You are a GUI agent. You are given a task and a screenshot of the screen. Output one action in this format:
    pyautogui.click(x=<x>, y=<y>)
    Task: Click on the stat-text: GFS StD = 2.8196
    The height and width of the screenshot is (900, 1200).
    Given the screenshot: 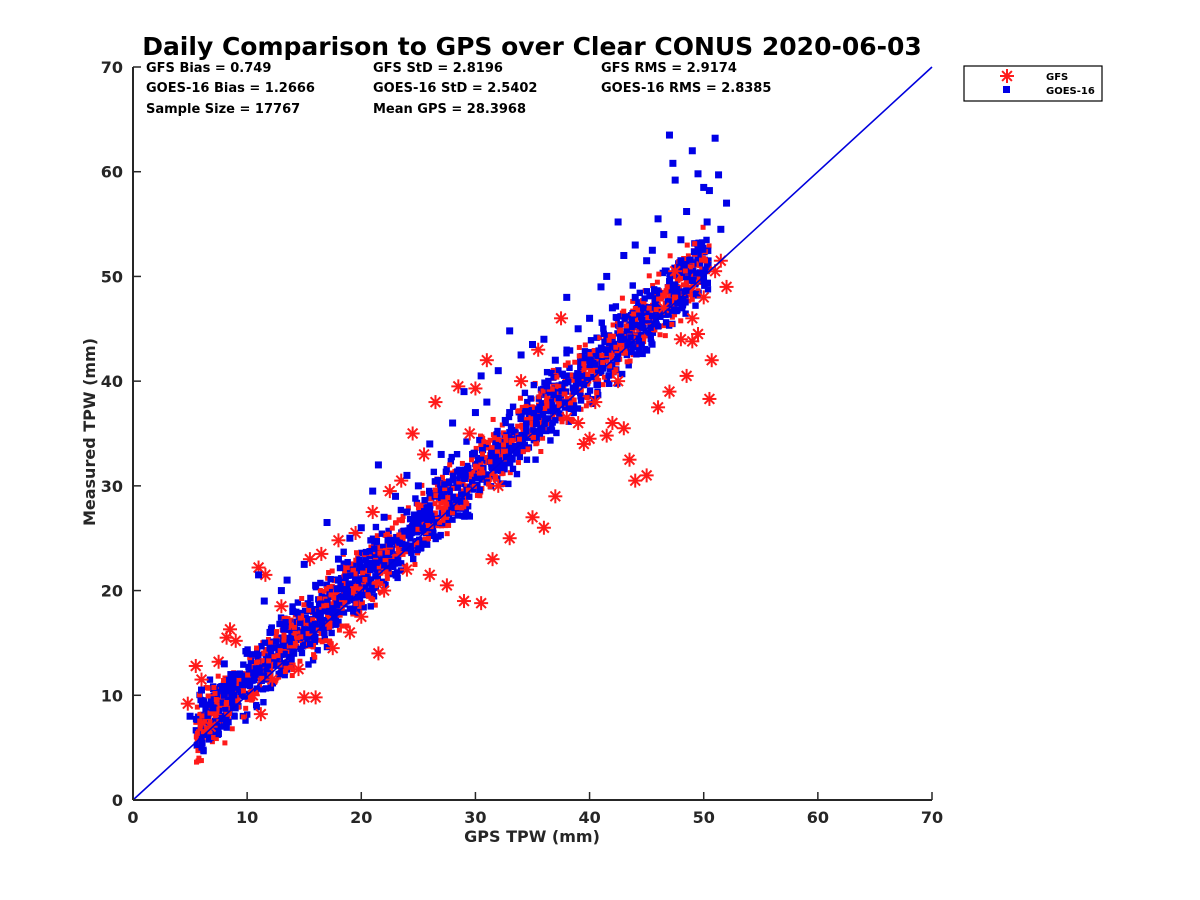 What is the action you would take?
    pyautogui.click(x=438, y=68)
    